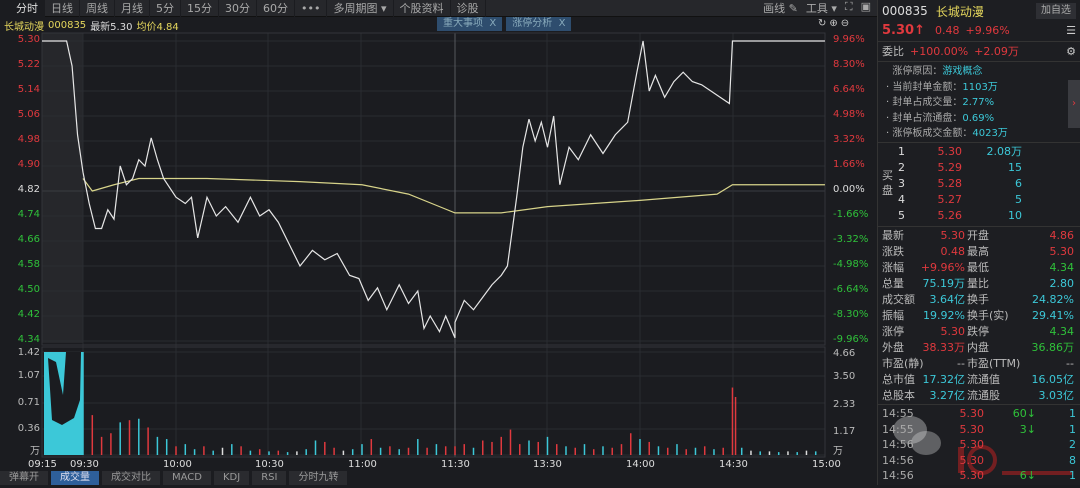  Describe the element at coordinates (238, 8) in the screenshot. I see `tab-30min: 30分` at that location.